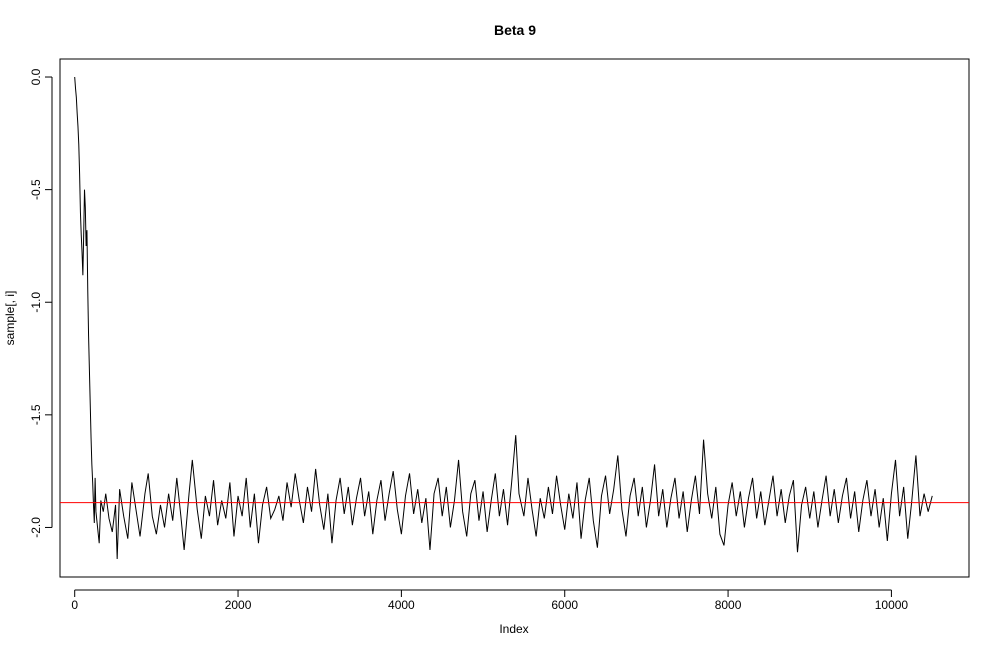  I want to click on y-tick-label: -0.5, so click(36, 189).